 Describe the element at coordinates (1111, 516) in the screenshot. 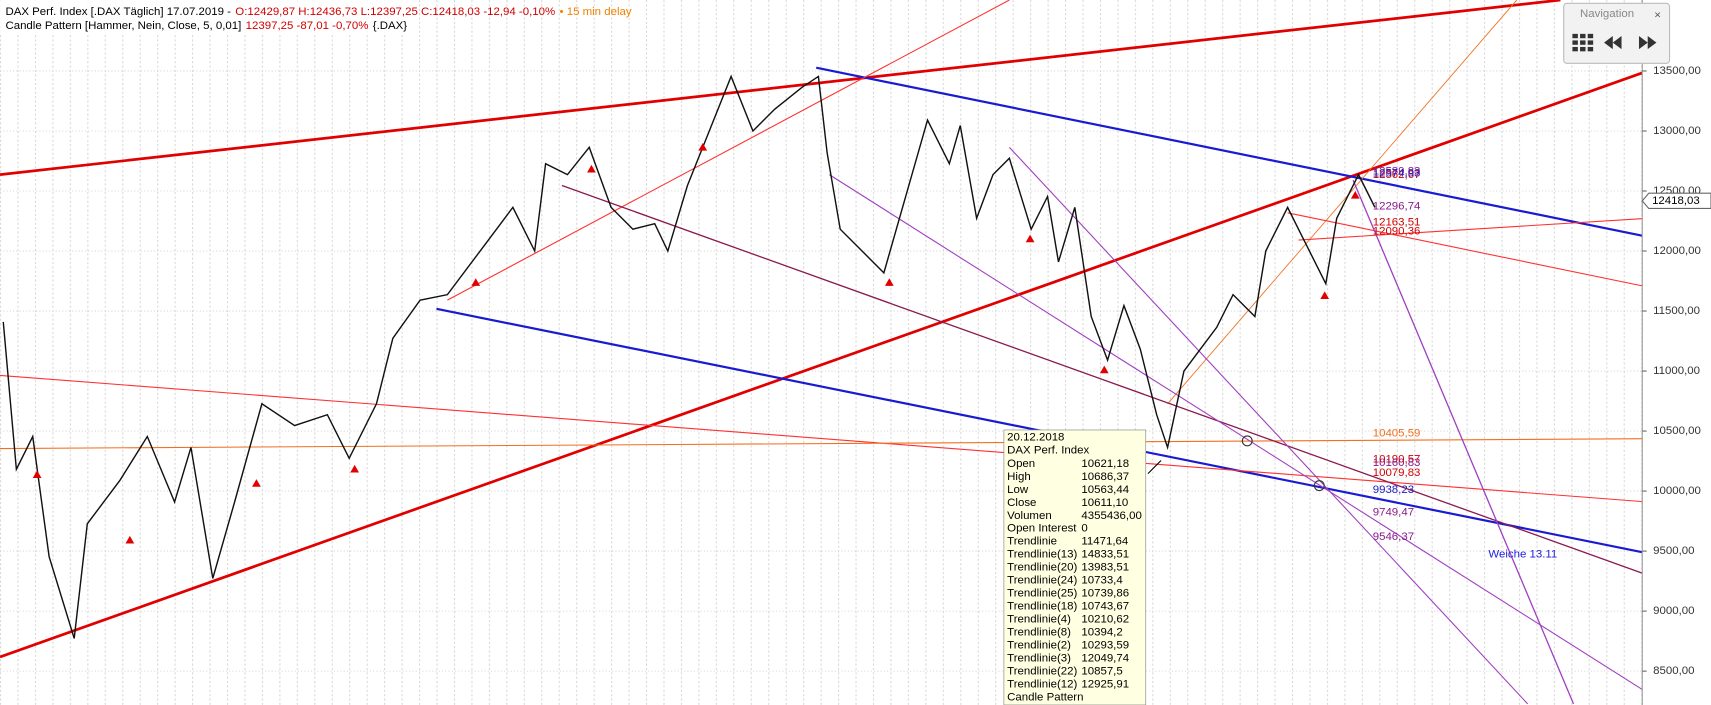

I see `tooltip-value: 4355436,00` at that location.